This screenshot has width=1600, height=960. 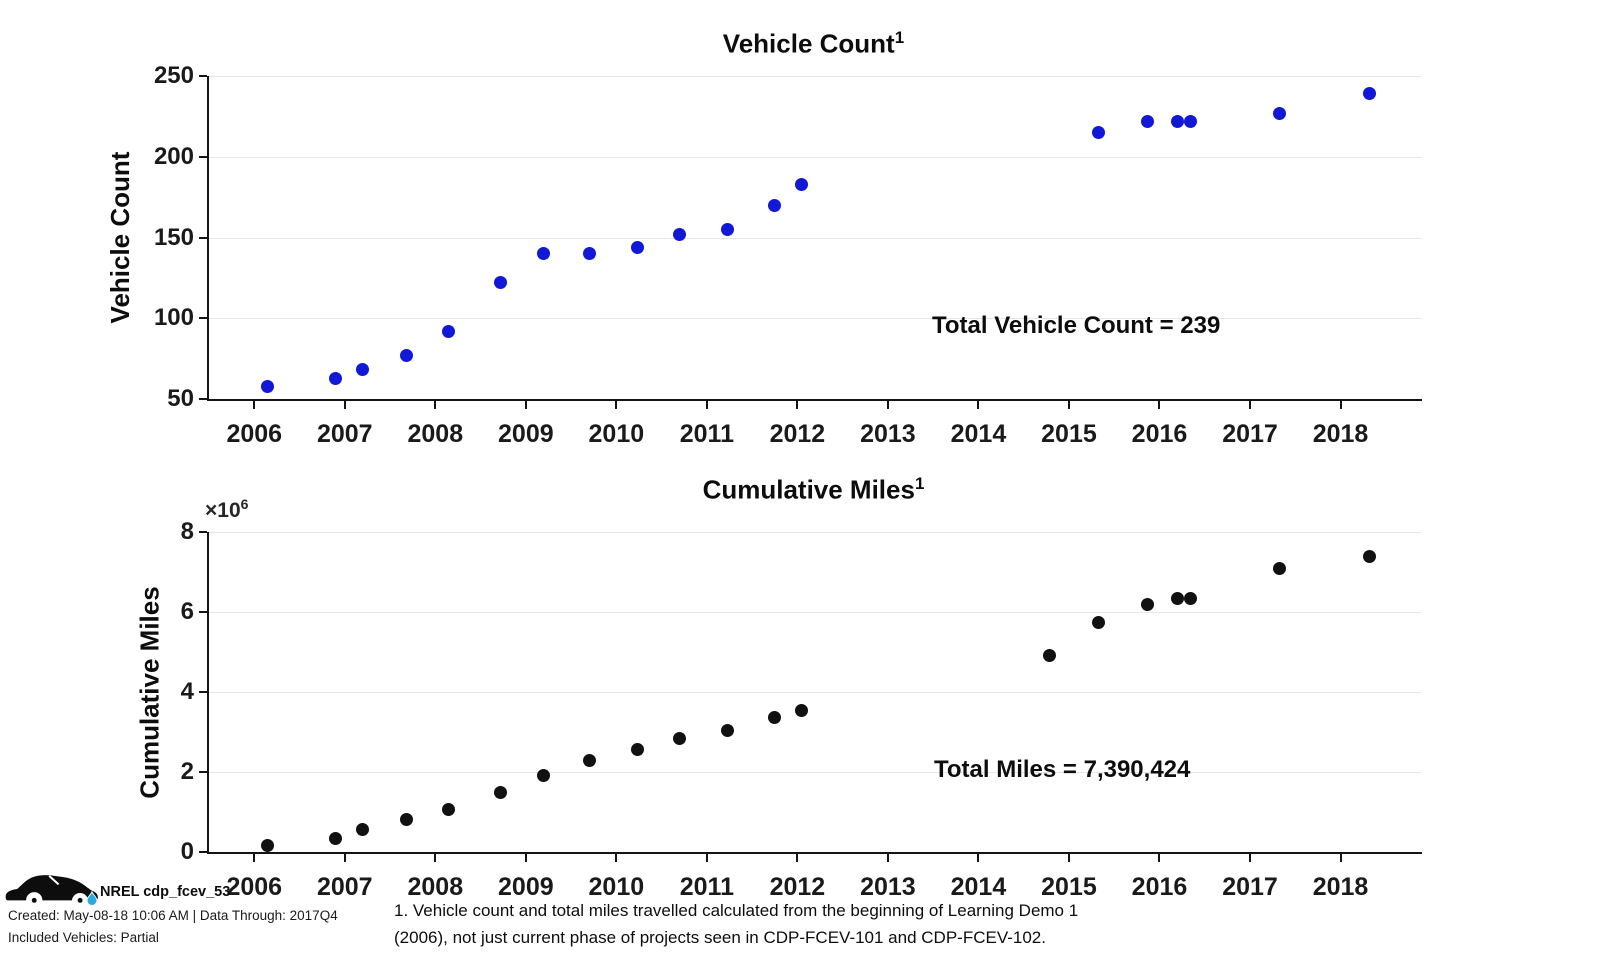 I want to click on x-tick-label: 2017, so click(x=1250, y=887).